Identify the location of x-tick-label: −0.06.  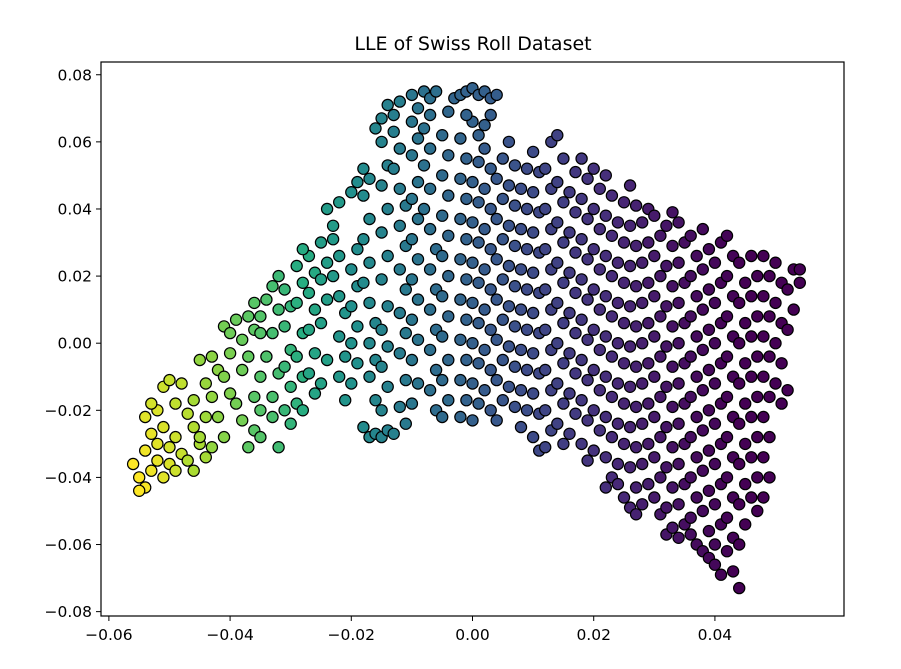
(109, 635).